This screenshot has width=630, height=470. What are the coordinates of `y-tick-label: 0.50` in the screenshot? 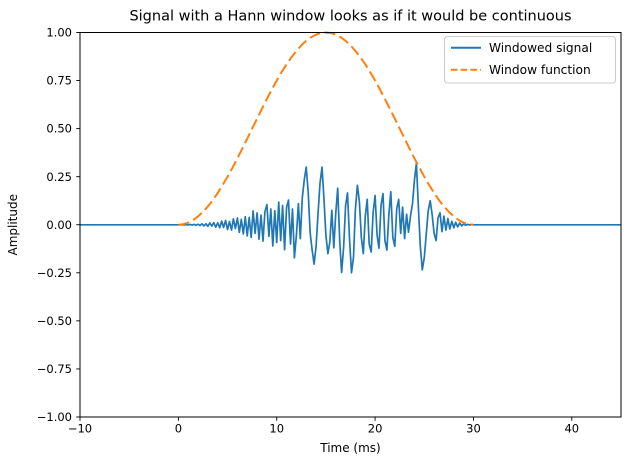 It's located at (59, 129).